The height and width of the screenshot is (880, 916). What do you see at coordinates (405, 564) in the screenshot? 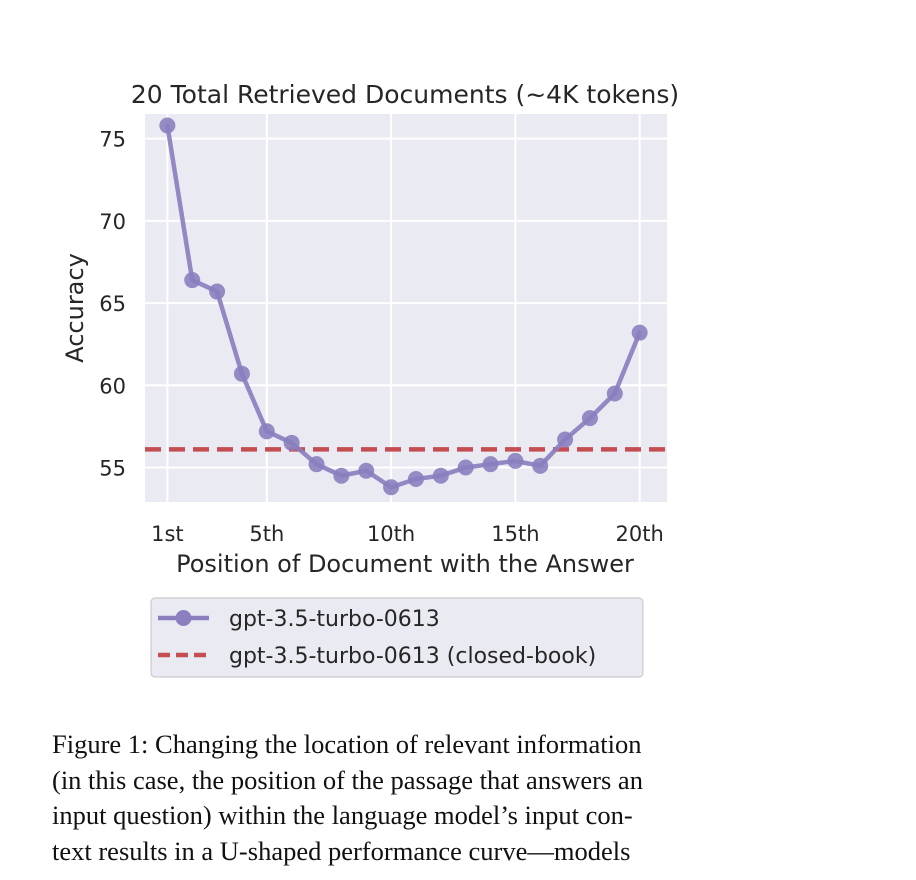
I see `x-axis-label: Position of Document with the Answer` at bounding box center [405, 564].